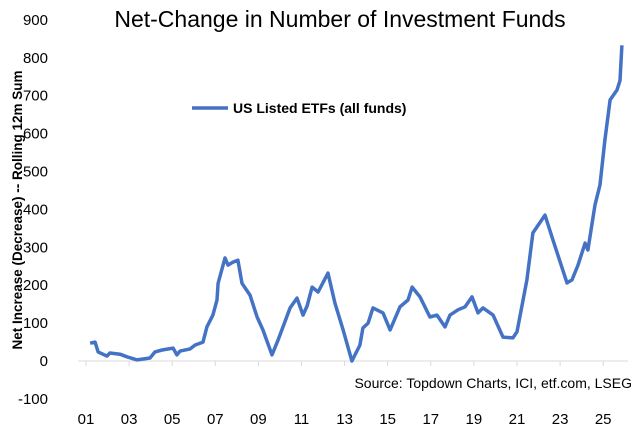 This screenshot has width=640, height=436. Describe the element at coordinates (302, 419) in the screenshot. I see `x-tick-label: 11` at that location.